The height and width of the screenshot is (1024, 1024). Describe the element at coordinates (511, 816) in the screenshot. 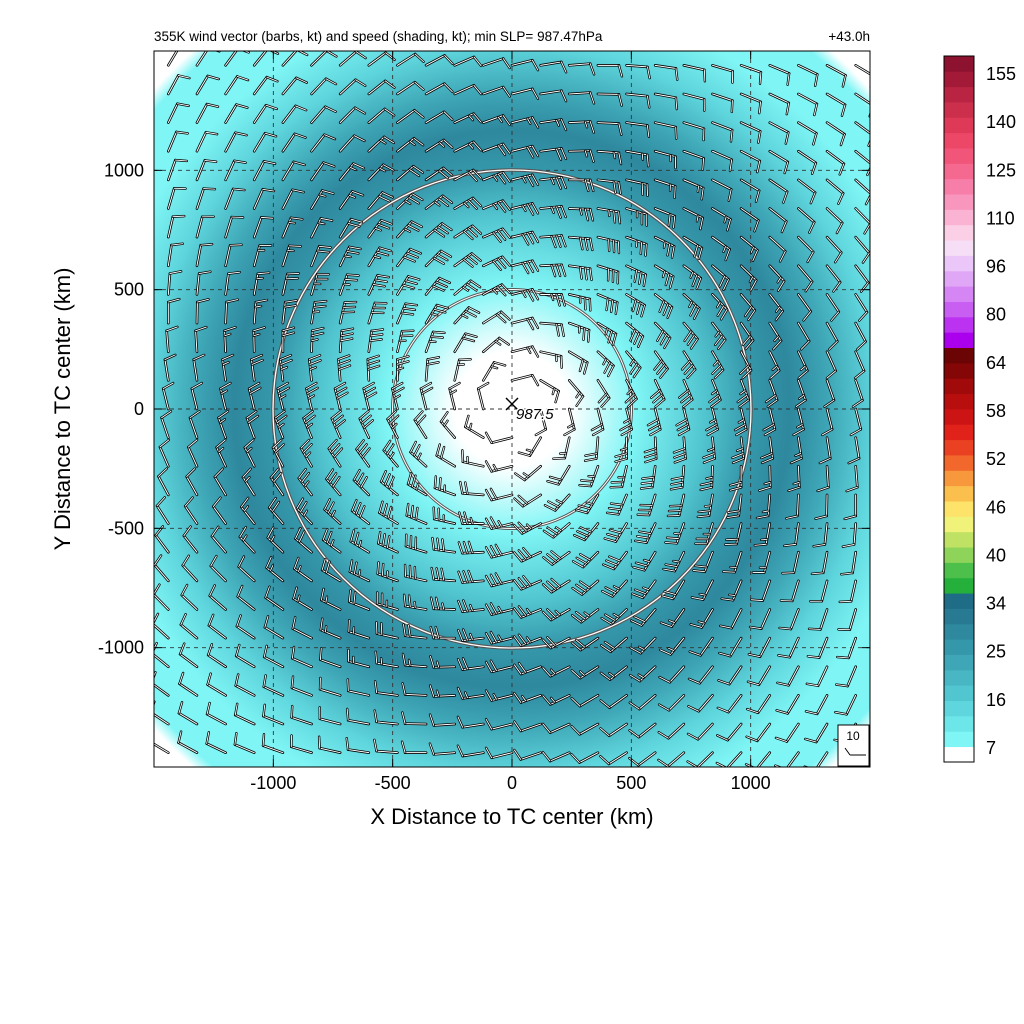

I see `x-axis-label: X Distance to TC center (km)` at that location.